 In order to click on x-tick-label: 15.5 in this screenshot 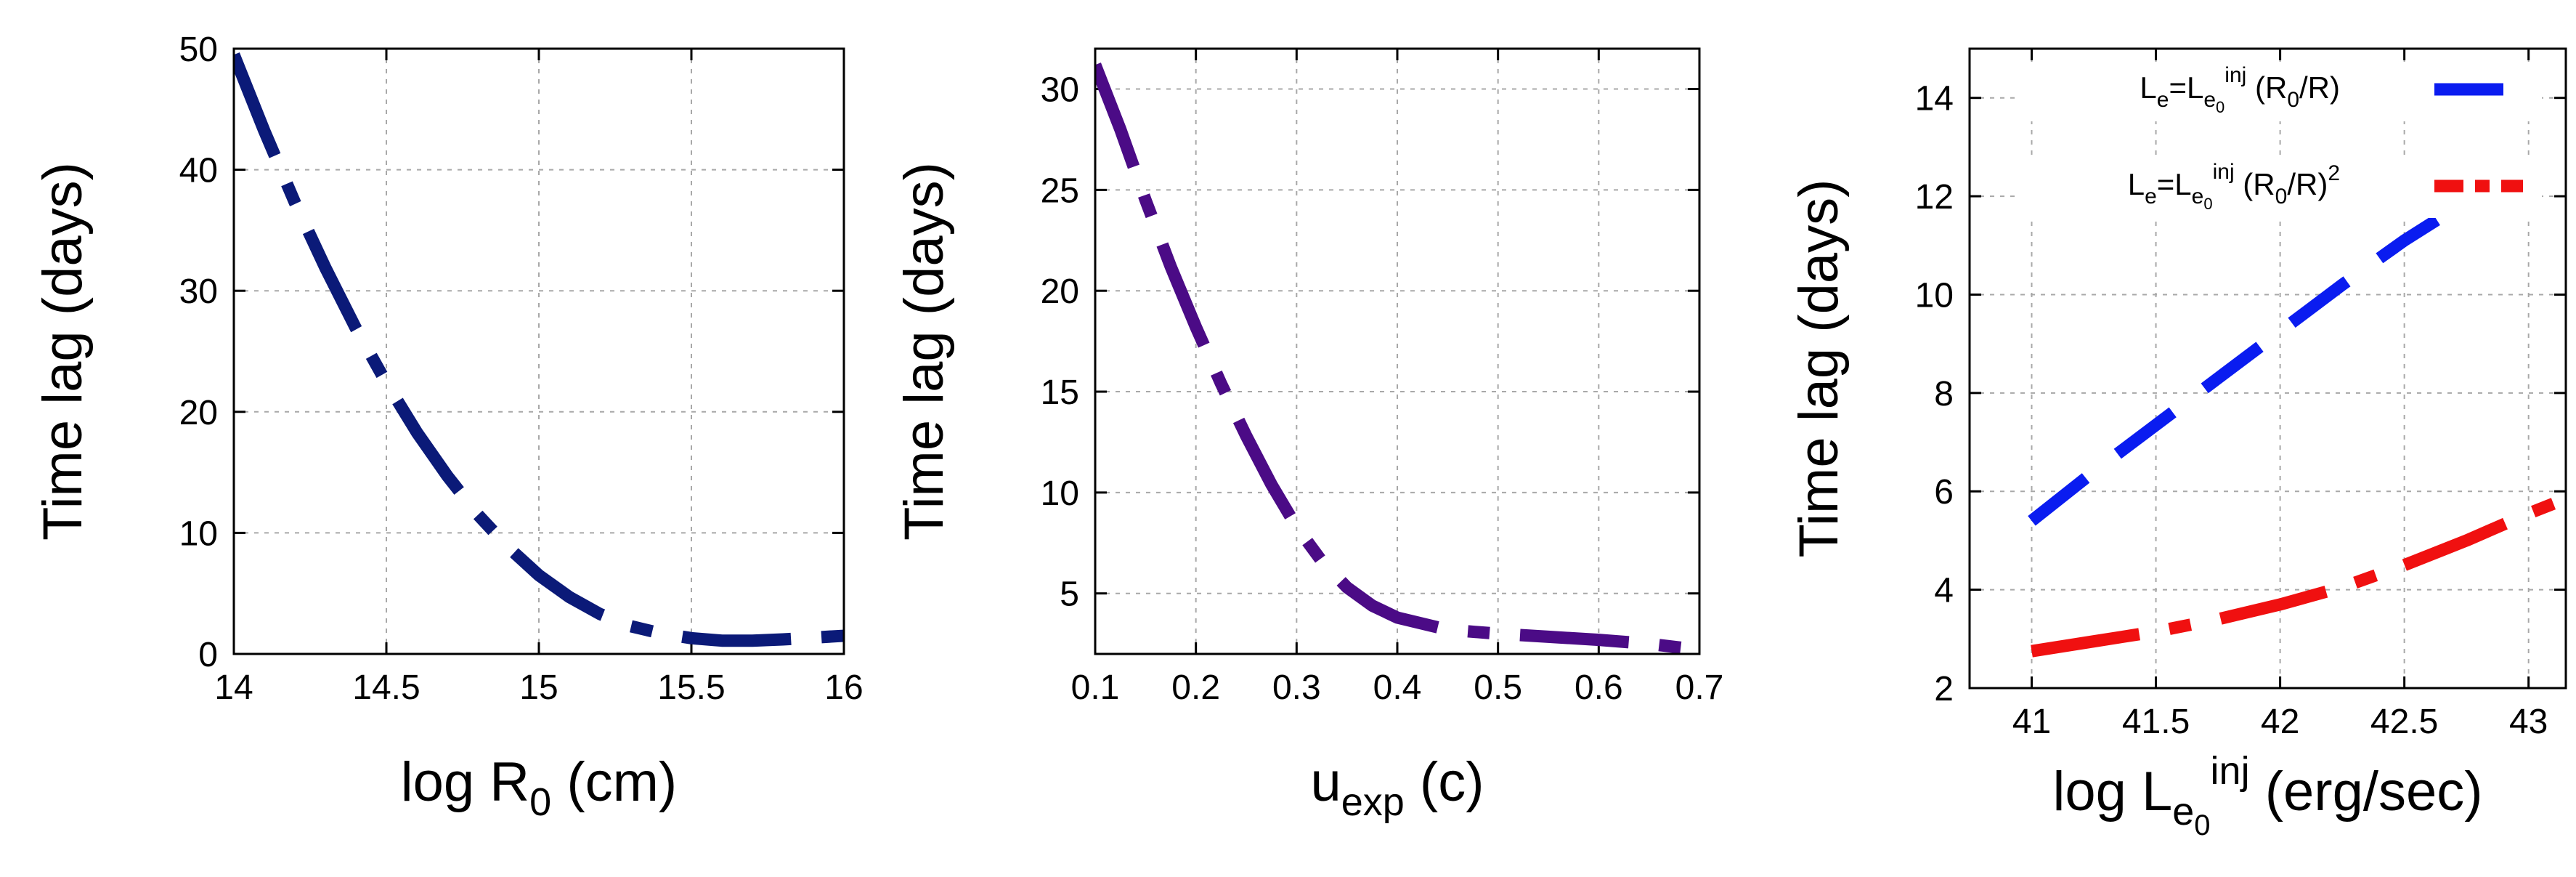, I will do `click(691, 687)`.